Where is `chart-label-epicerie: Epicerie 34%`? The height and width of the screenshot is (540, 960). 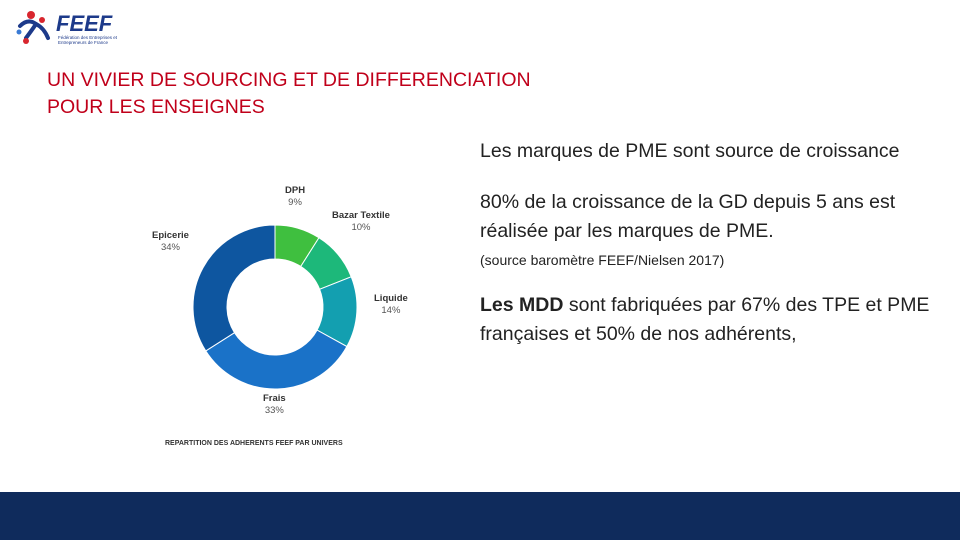
chart-label-epicerie: Epicerie 34% is located at coordinates (170, 242).